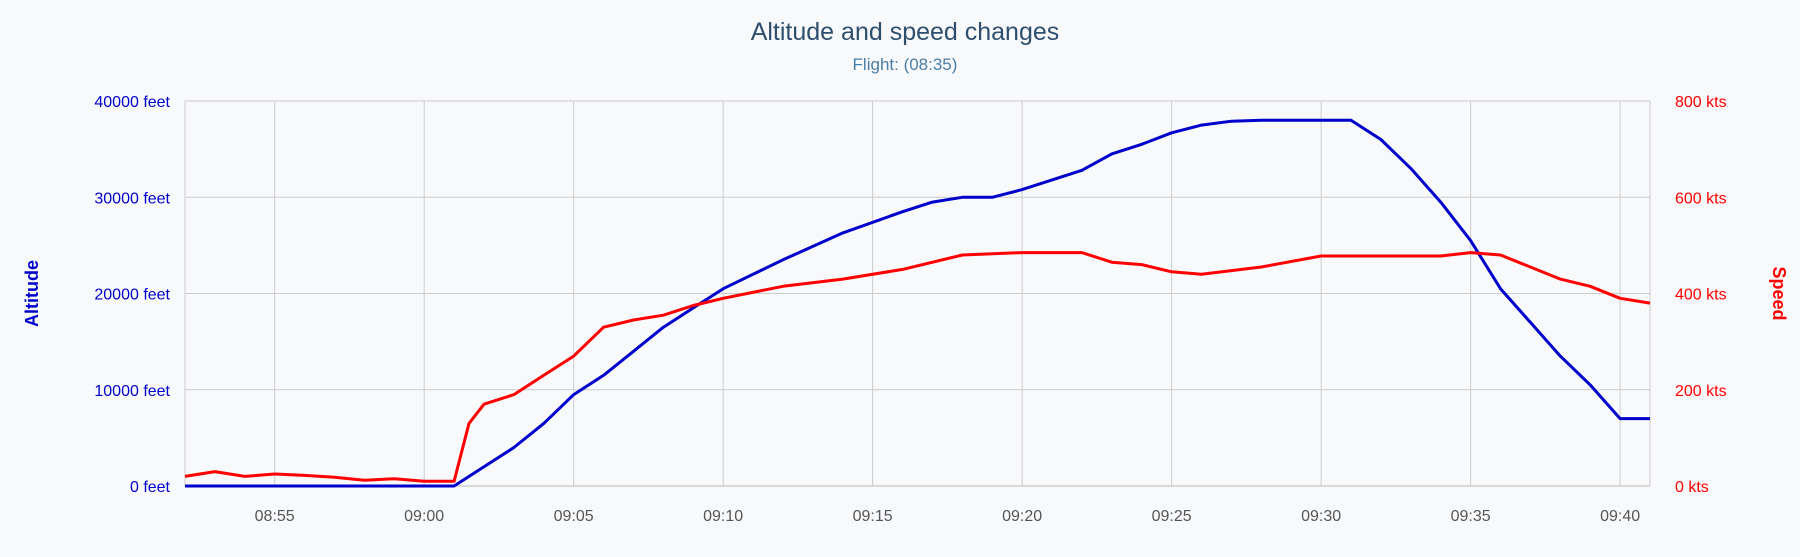  I want to click on right-axis-ticks: 0 kts 200 kts 400 kts 600 kts 800 kts, so click(1701, 295).